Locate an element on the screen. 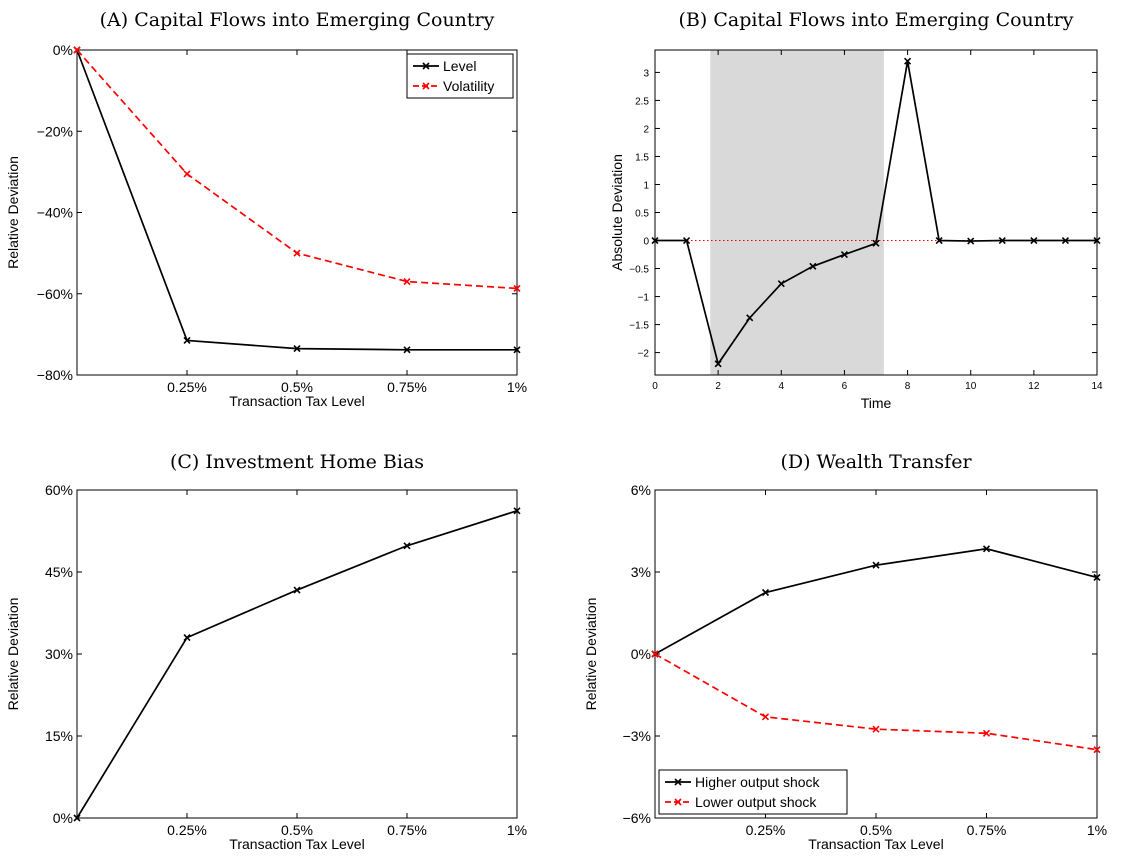 This screenshot has height=859, width=1123. shaded-region is located at coordinates (797, 212).